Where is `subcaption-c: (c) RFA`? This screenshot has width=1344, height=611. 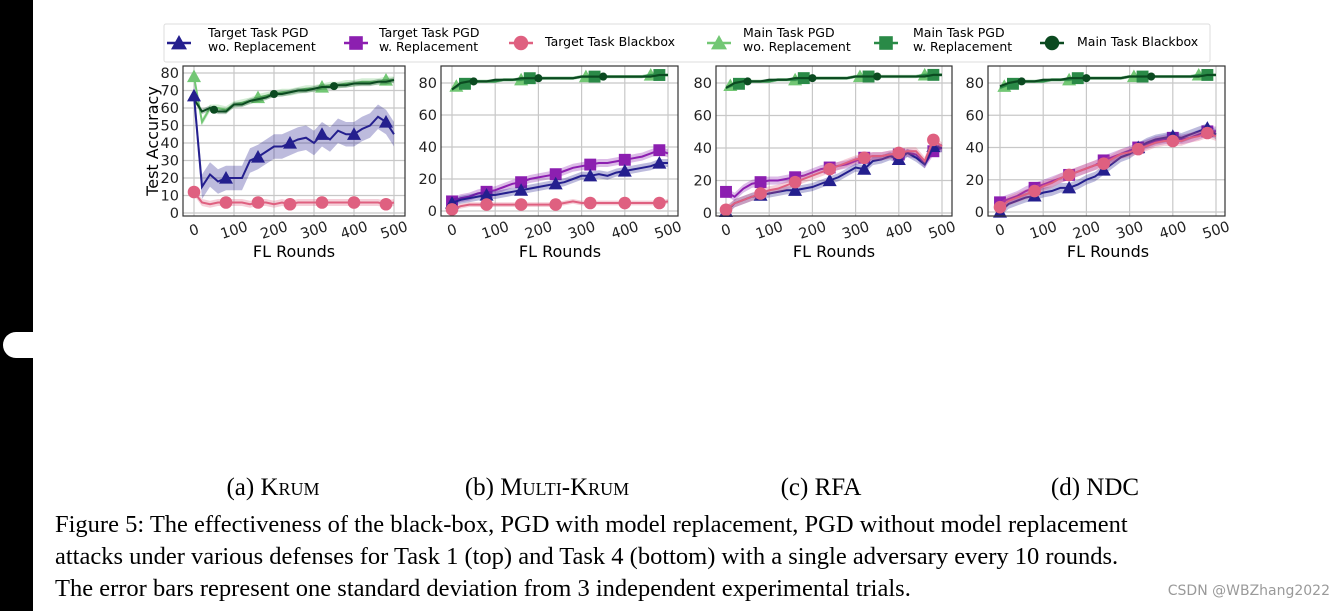
subcaption-c: (c) RFA is located at coordinates (821, 488).